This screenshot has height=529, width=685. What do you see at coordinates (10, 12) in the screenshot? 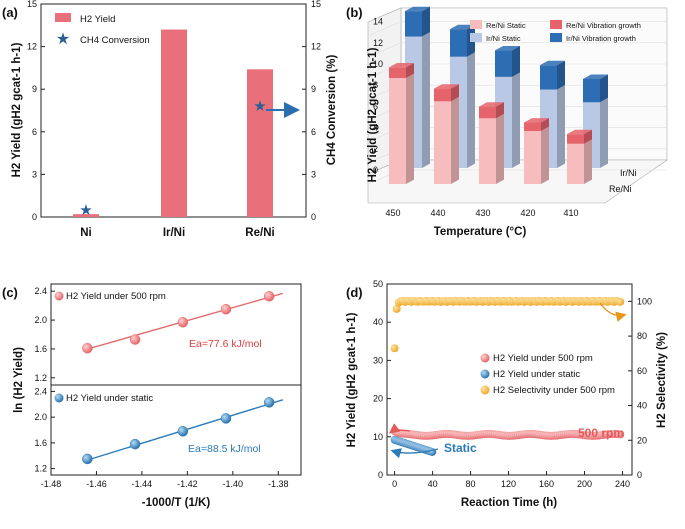
I see `panel-label-a: (a)` at bounding box center [10, 12].